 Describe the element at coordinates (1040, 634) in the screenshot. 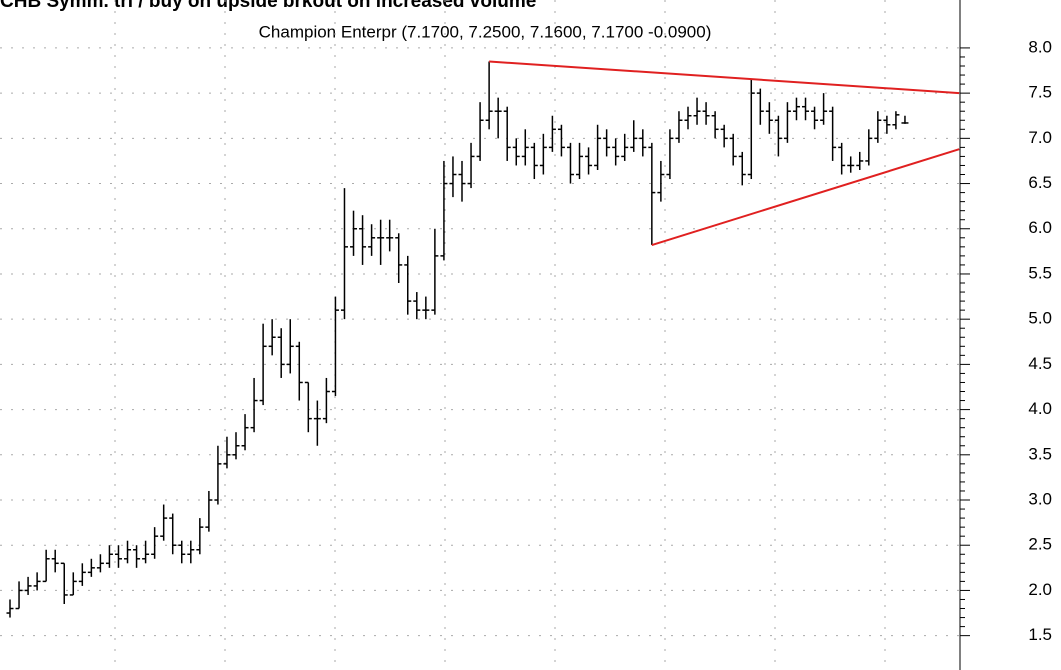

I see `y-tick-label: 1.5` at that location.